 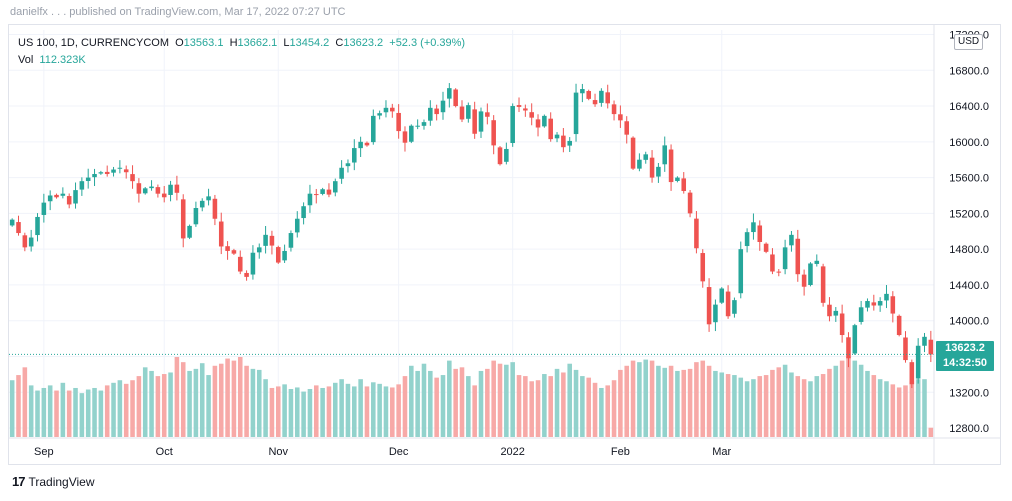 What do you see at coordinates (620, 452) in the screenshot?
I see `time-tick-label: Feb` at bounding box center [620, 452].